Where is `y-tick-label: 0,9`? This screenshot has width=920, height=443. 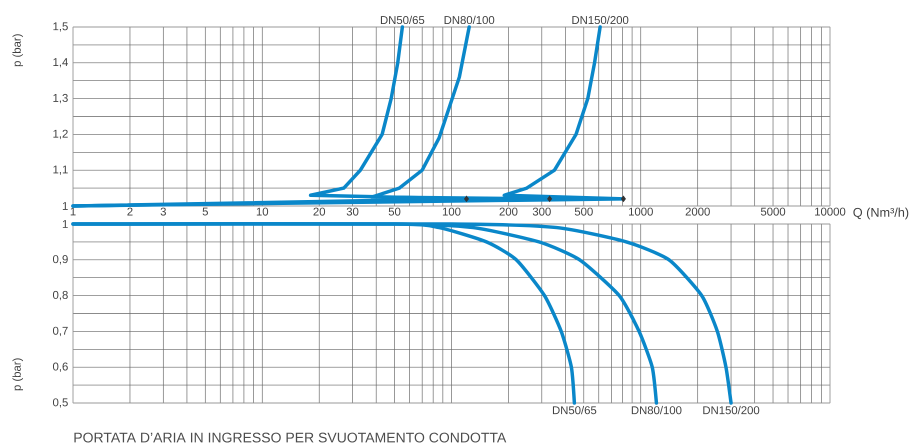 y-tick-label: 0,9 is located at coordinates (60, 259).